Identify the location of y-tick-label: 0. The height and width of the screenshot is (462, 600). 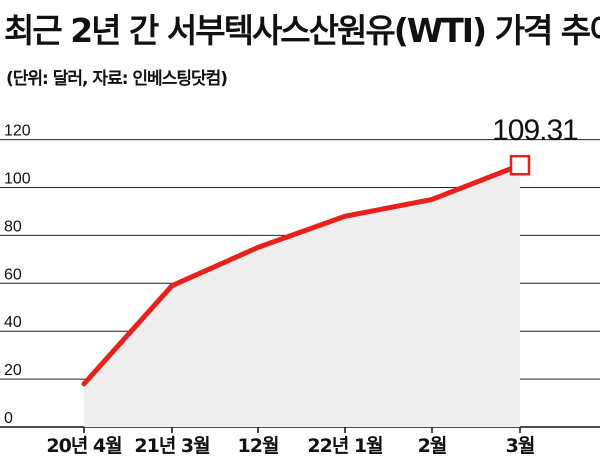
(8, 418).